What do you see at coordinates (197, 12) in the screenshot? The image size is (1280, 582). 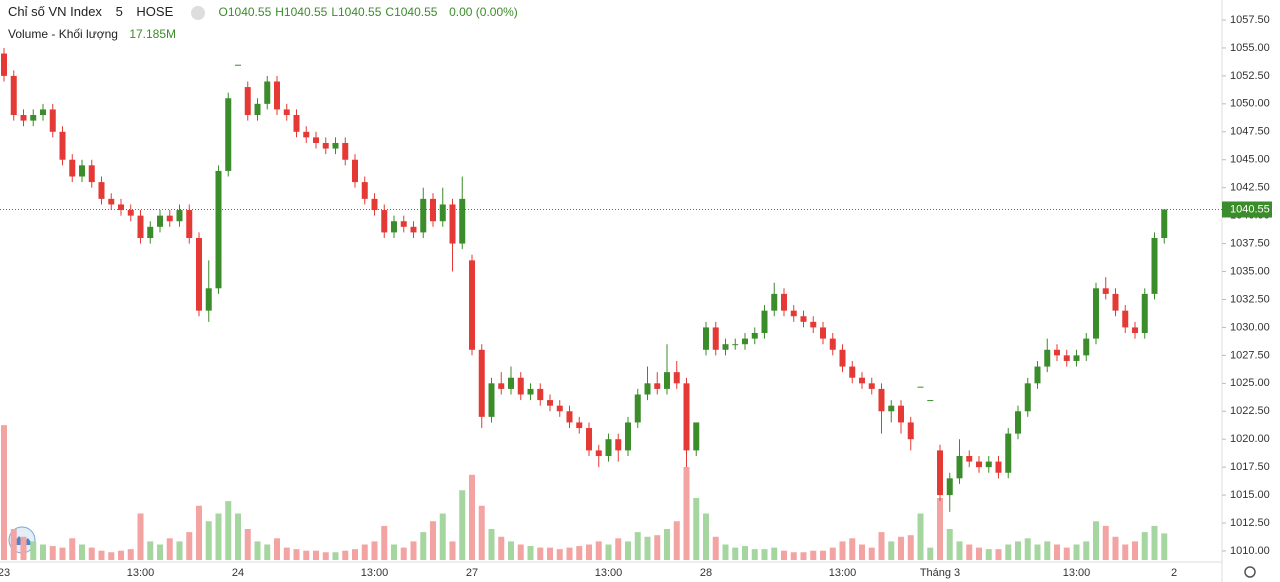 I see `toggle-icon` at bounding box center [197, 12].